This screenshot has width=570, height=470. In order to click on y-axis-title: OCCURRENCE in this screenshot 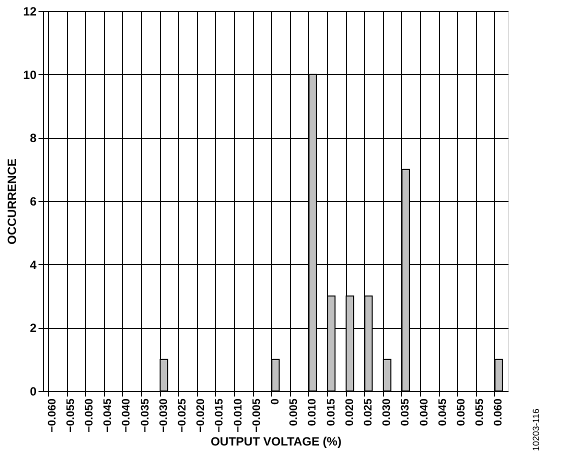, I will do `click(12, 201)`.